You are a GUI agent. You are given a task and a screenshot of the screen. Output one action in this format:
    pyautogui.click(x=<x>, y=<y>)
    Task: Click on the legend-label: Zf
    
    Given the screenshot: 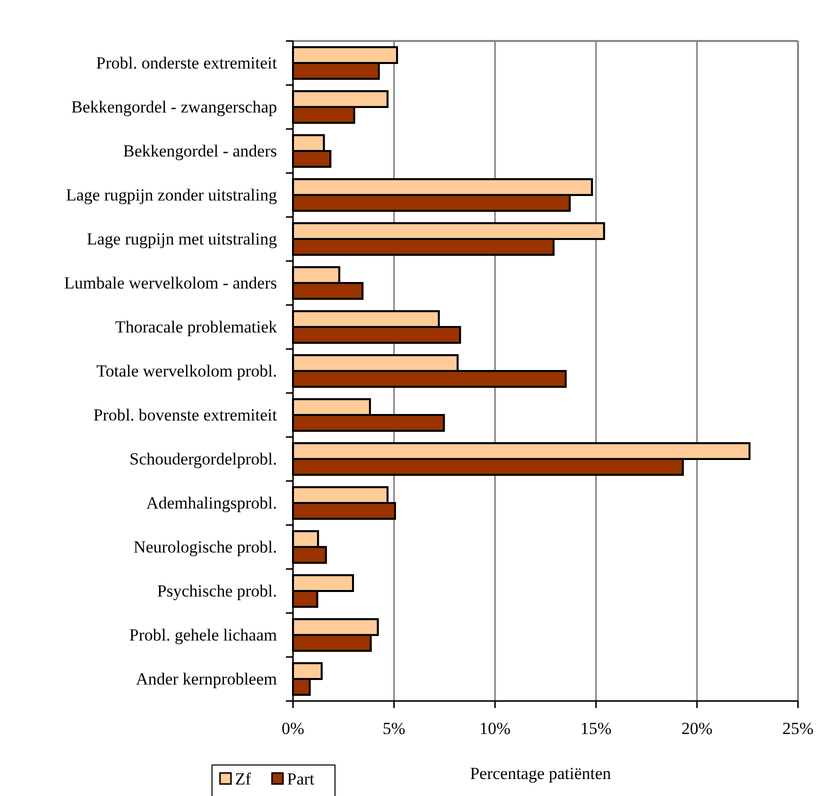 What is the action you would take?
    pyautogui.click(x=243, y=779)
    